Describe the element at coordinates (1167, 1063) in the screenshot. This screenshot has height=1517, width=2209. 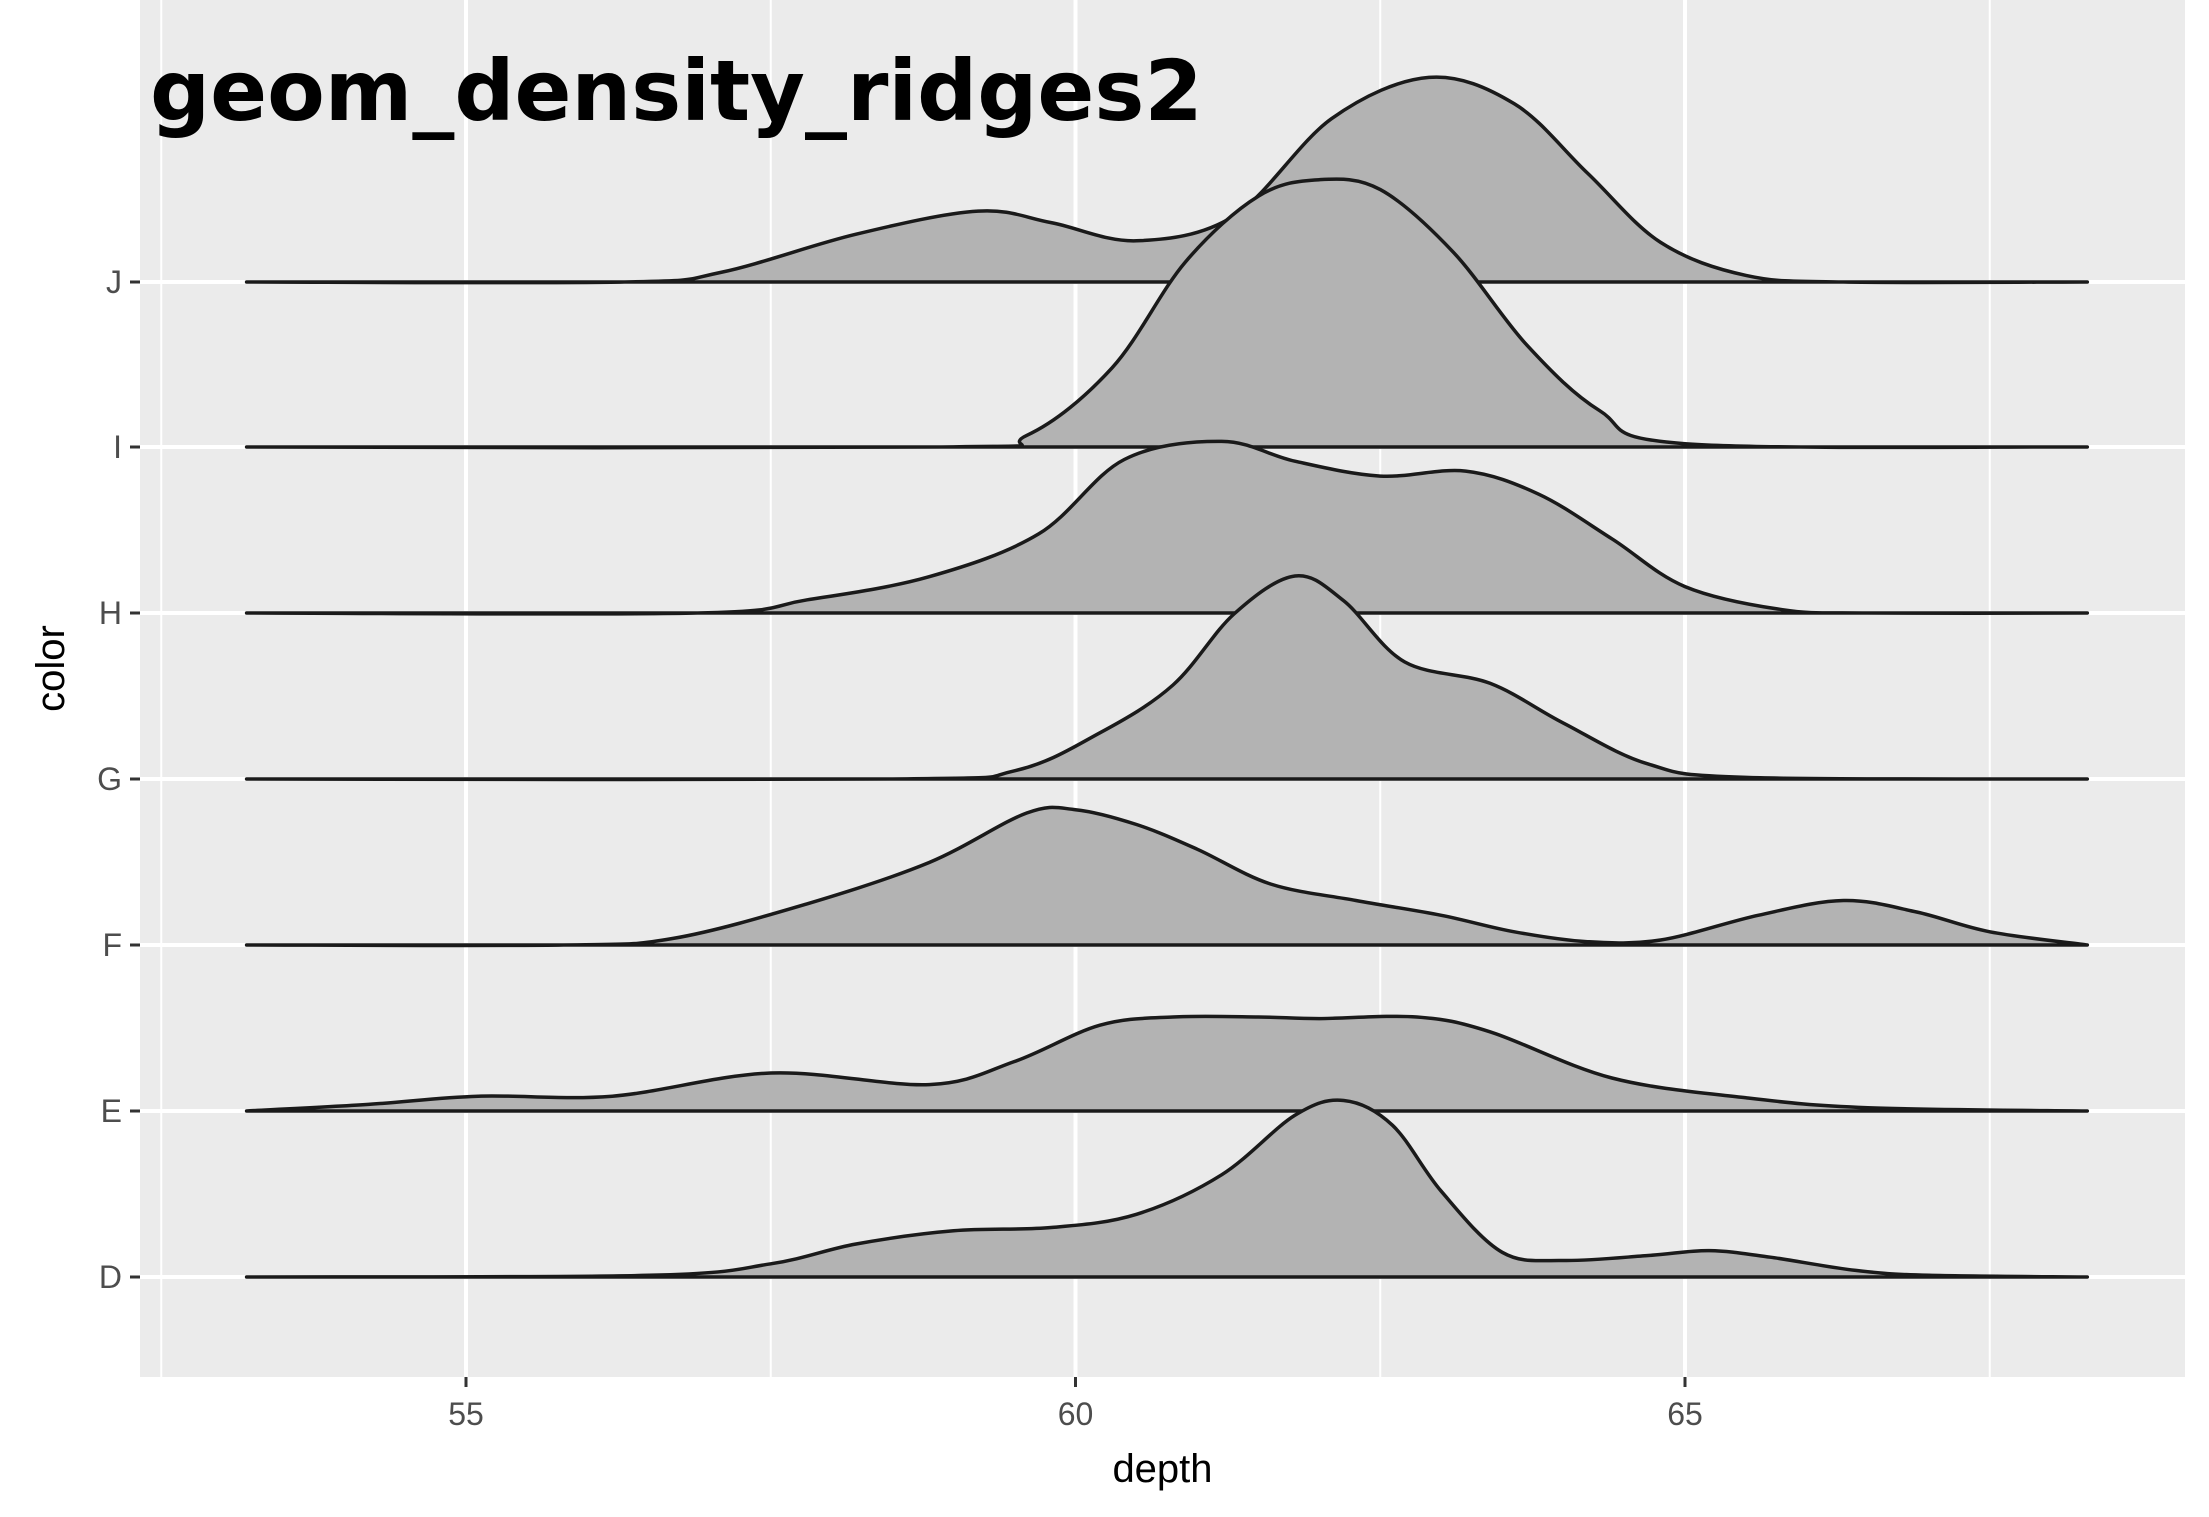
I see `ridge-e` at that location.